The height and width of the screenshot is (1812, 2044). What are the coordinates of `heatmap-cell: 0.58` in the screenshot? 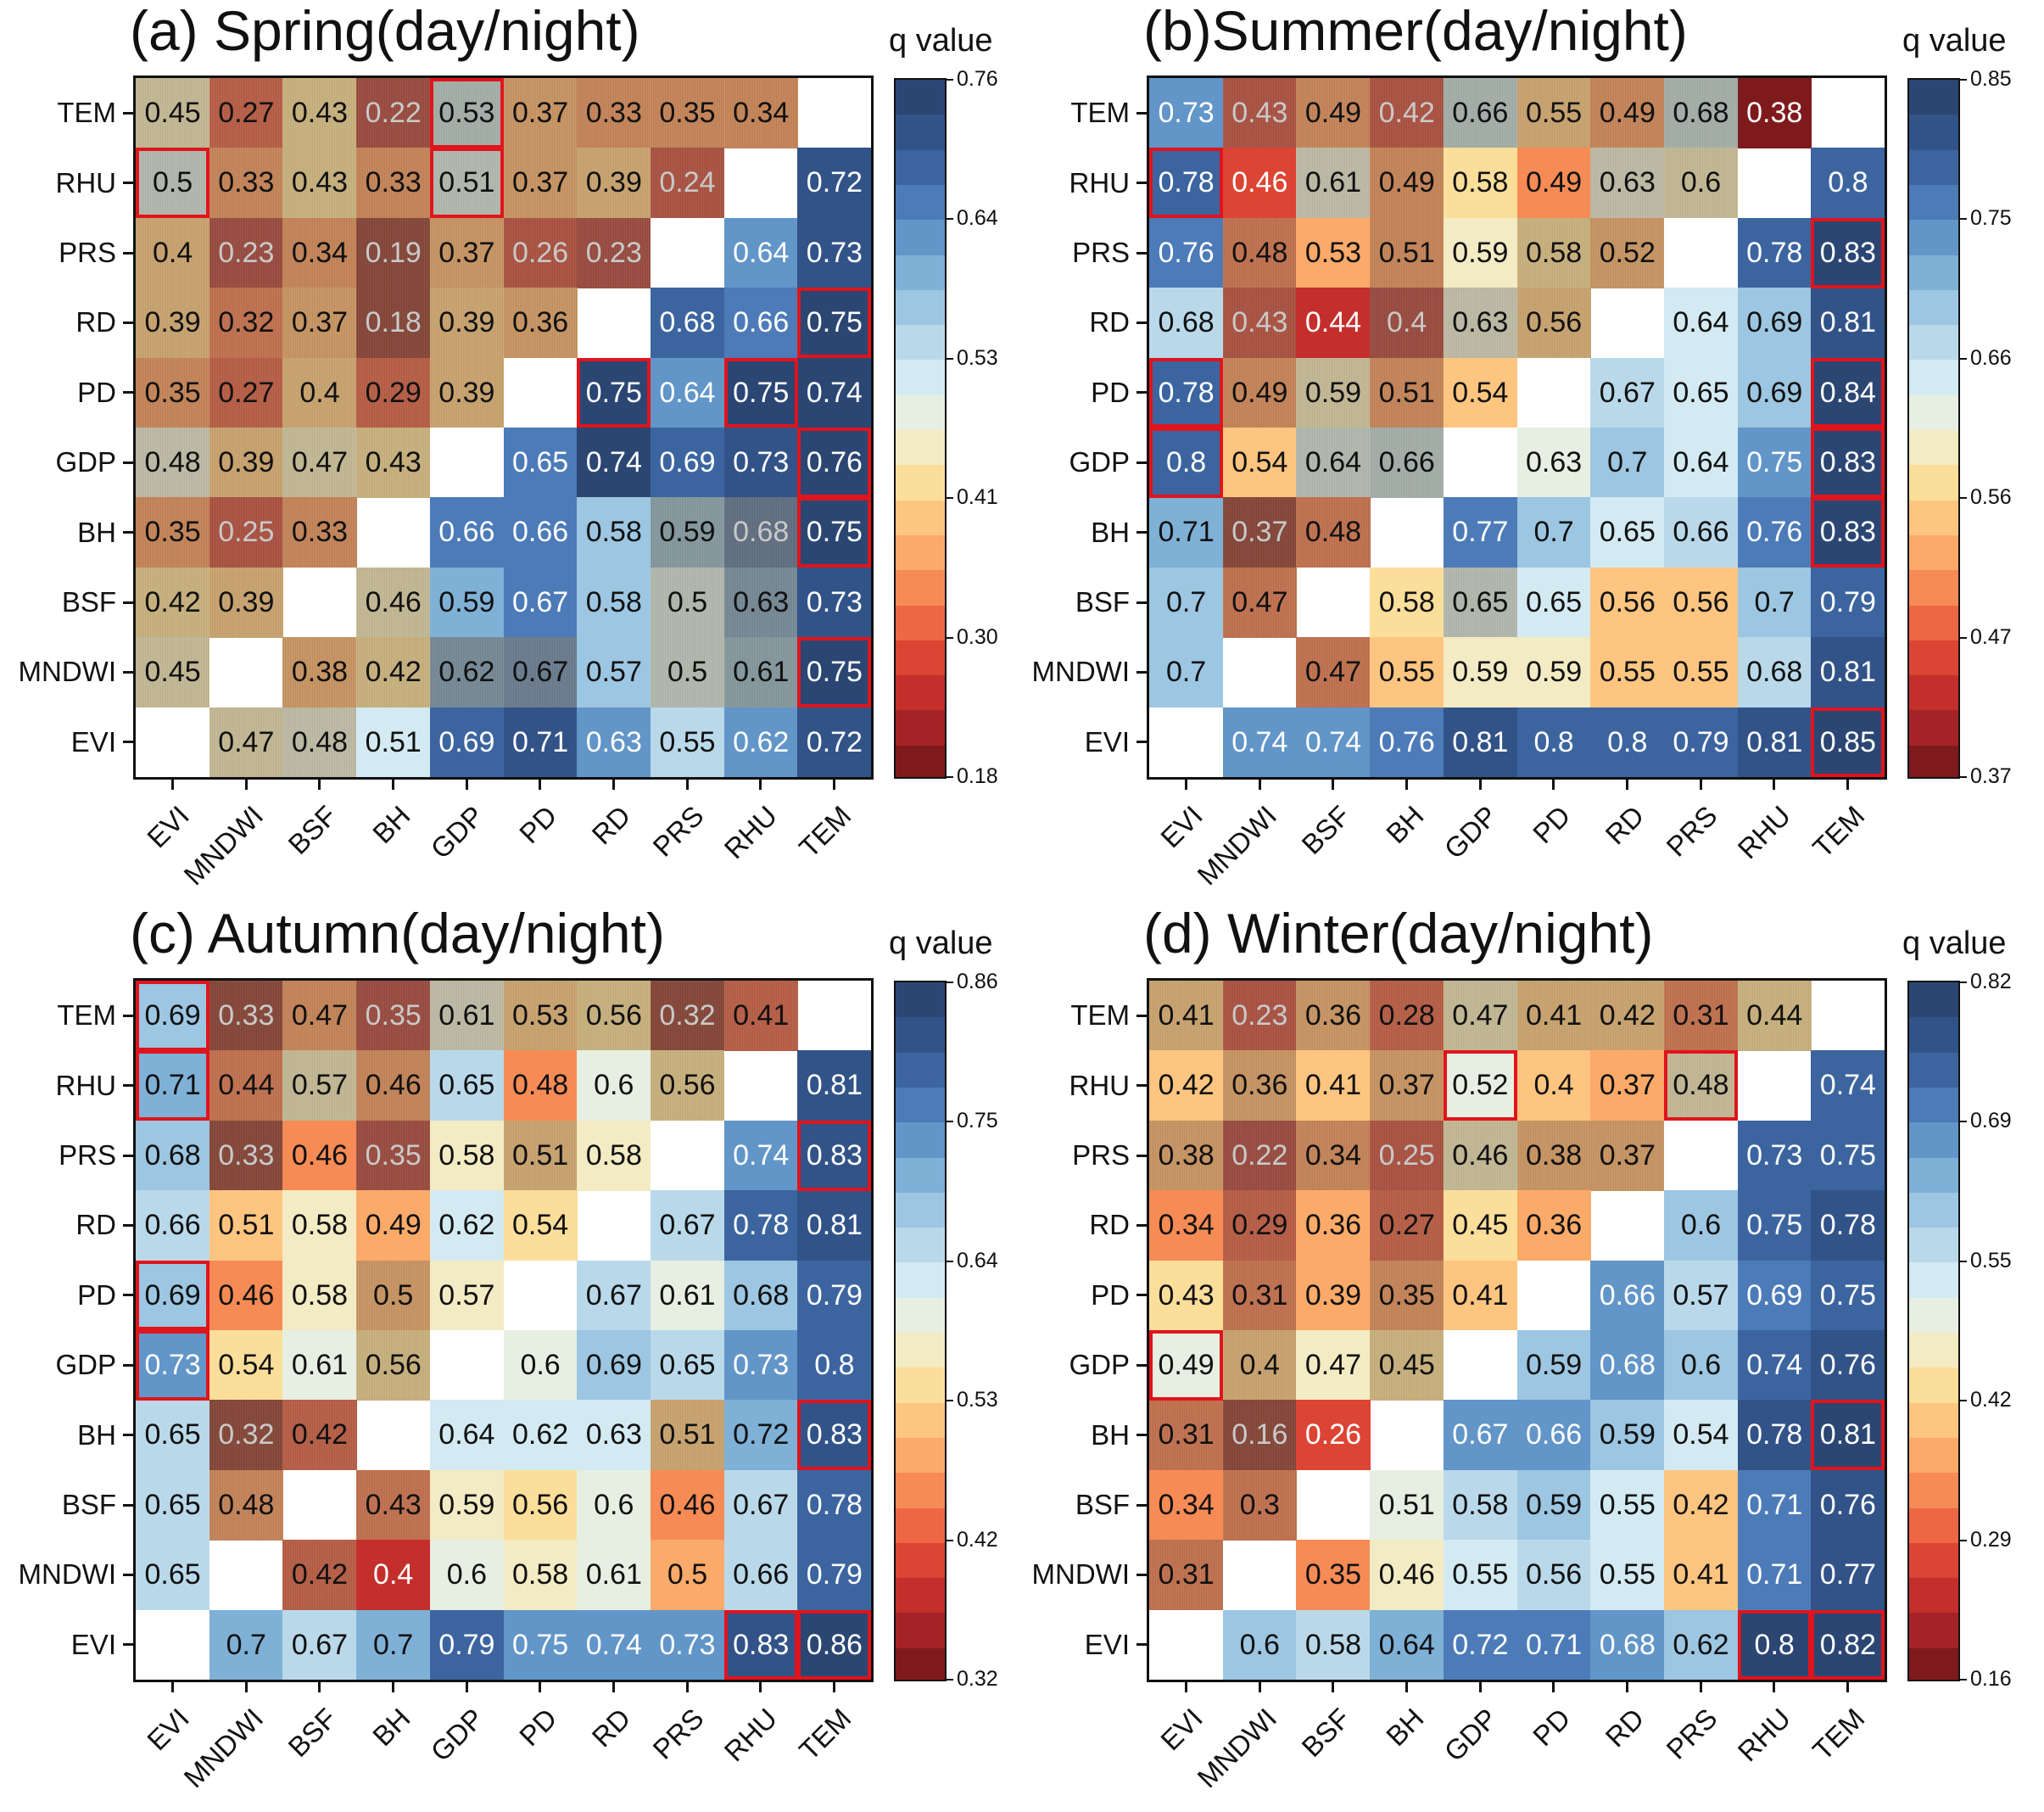 It's located at (319, 1295).